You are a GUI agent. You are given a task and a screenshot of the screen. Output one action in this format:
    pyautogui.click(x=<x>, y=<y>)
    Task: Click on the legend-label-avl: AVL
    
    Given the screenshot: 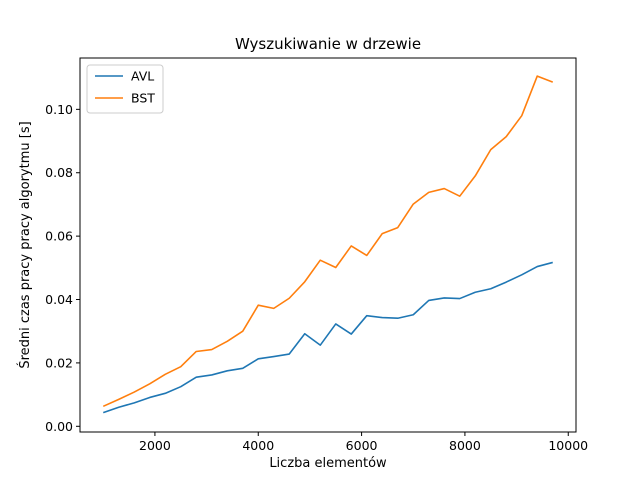 What is the action you would take?
    pyautogui.click(x=142, y=76)
    